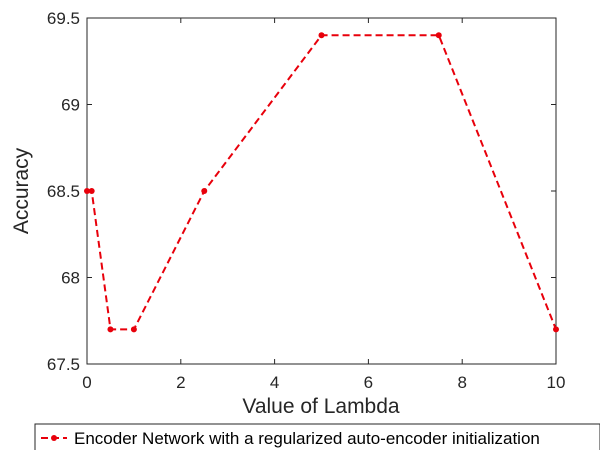  I want to click on y-tick-label: 69.5, so click(63, 18).